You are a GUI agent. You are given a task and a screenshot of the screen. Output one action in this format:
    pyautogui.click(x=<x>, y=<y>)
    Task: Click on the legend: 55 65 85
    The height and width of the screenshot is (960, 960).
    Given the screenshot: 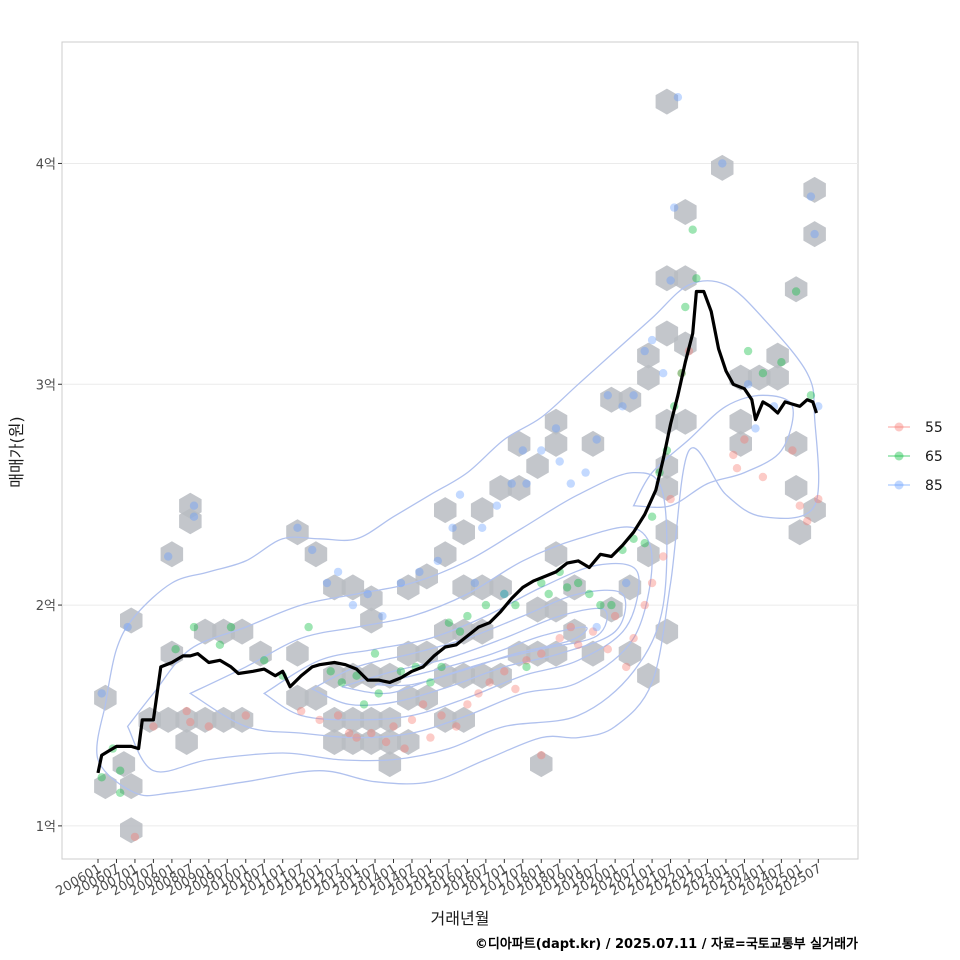 What is the action you would take?
    pyautogui.click(x=915, y=457)
    